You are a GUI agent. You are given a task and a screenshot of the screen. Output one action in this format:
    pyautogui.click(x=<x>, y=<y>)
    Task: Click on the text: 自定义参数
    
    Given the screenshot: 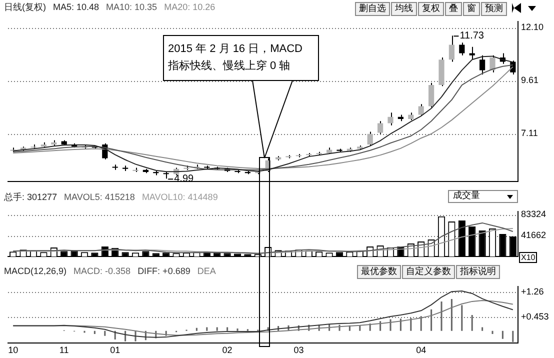 What is the action you would take?
    pyautogui.click(x=428, y=272)
    